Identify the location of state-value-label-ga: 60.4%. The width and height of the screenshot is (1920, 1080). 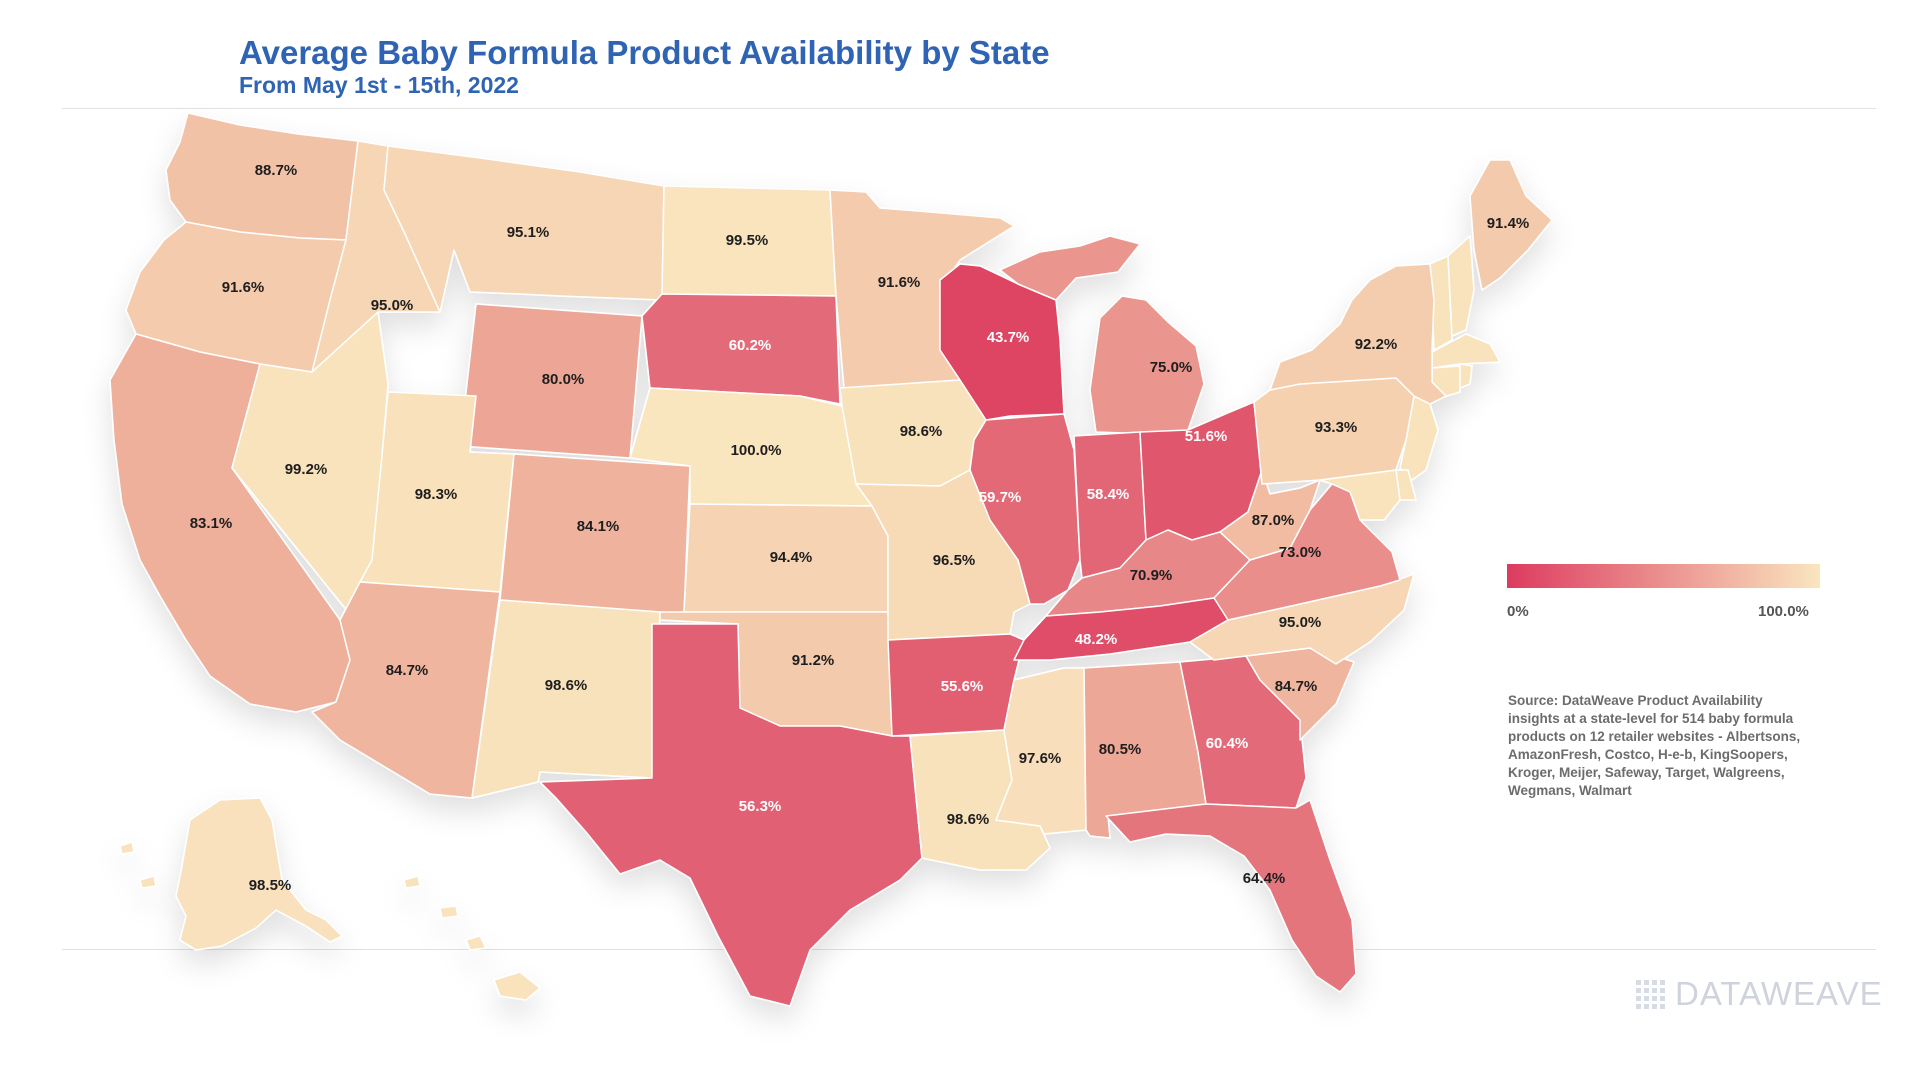
(1227, 743).